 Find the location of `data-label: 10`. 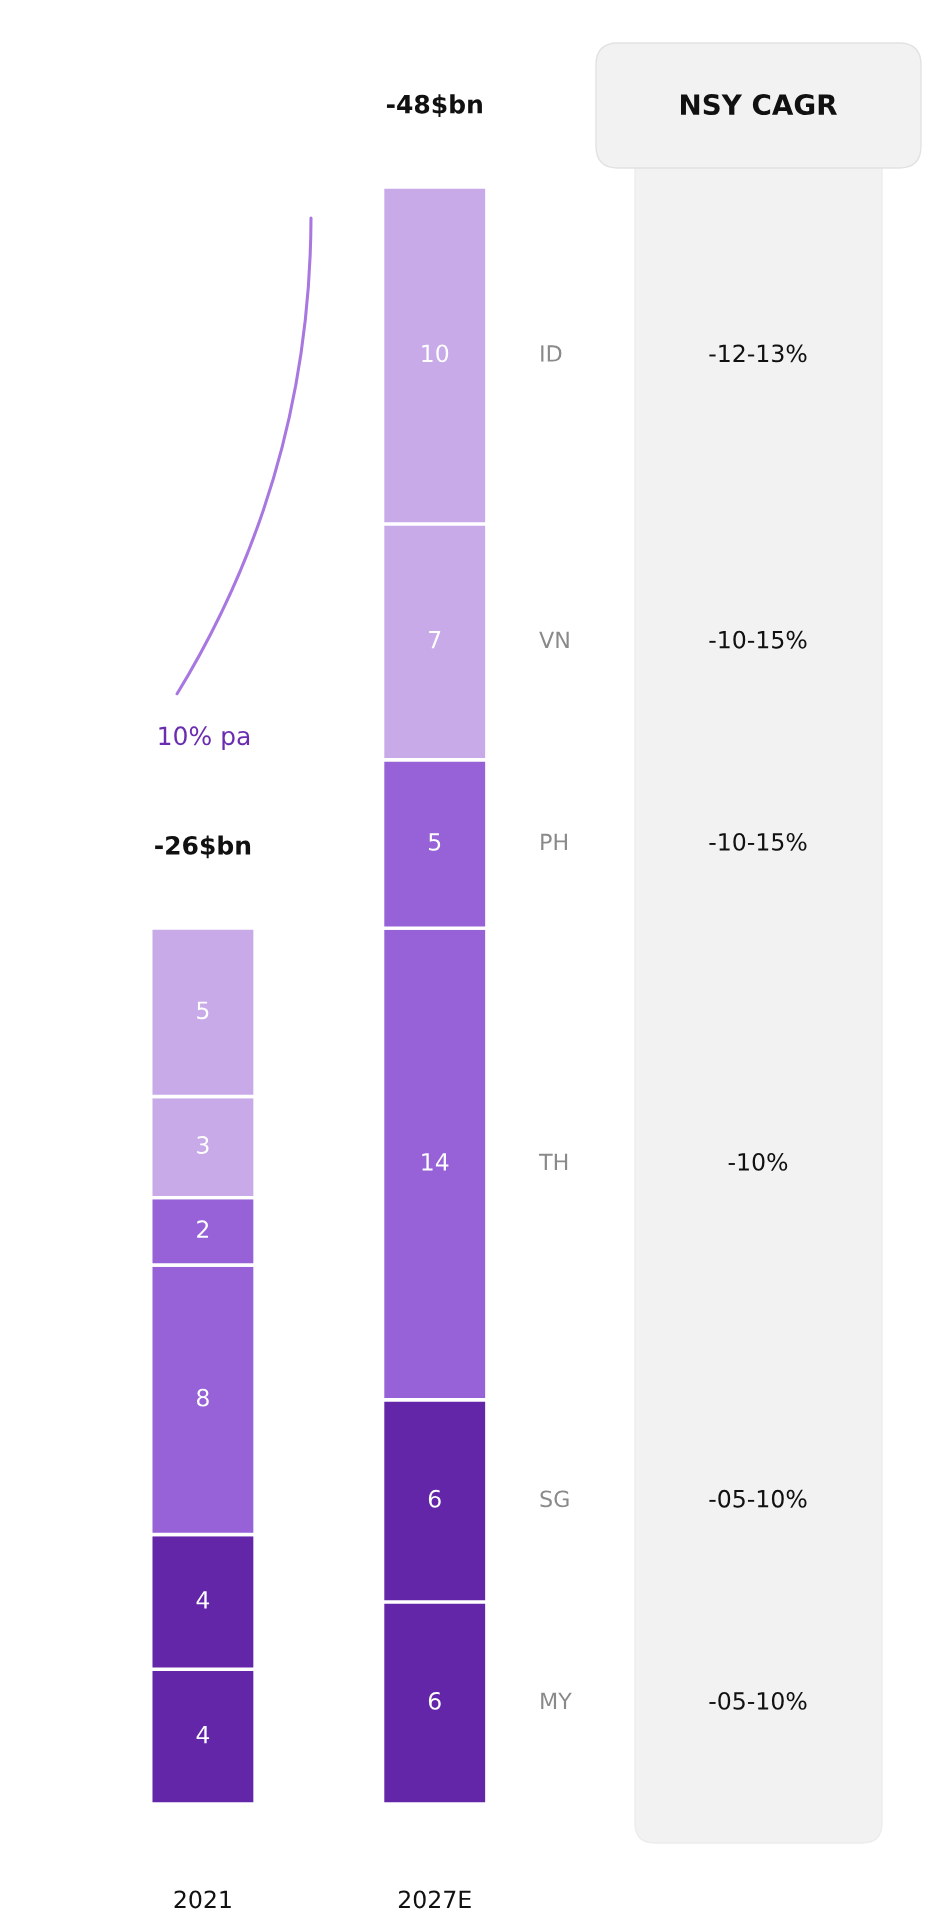

data-label: 10 is located at coordinates (435, 353).